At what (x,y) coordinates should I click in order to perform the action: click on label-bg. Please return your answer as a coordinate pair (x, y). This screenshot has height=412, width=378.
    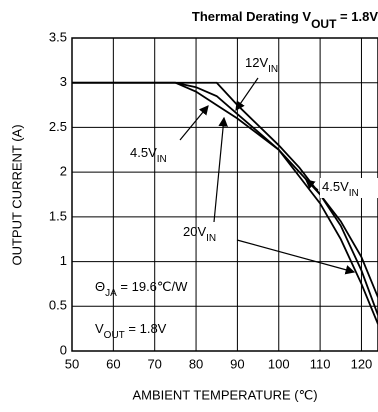
    Looking at the image, I should click on (349, 188).